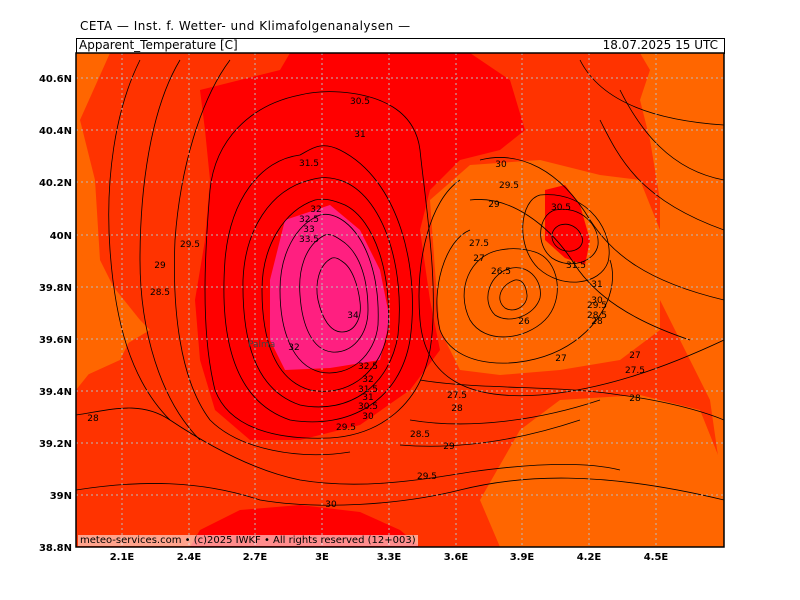 The width and height of the screenshot is (800, 600). Describe the element at coordinates (55, 183) in the screenshot. I see `y-tick-label: 40.2N` at that location.